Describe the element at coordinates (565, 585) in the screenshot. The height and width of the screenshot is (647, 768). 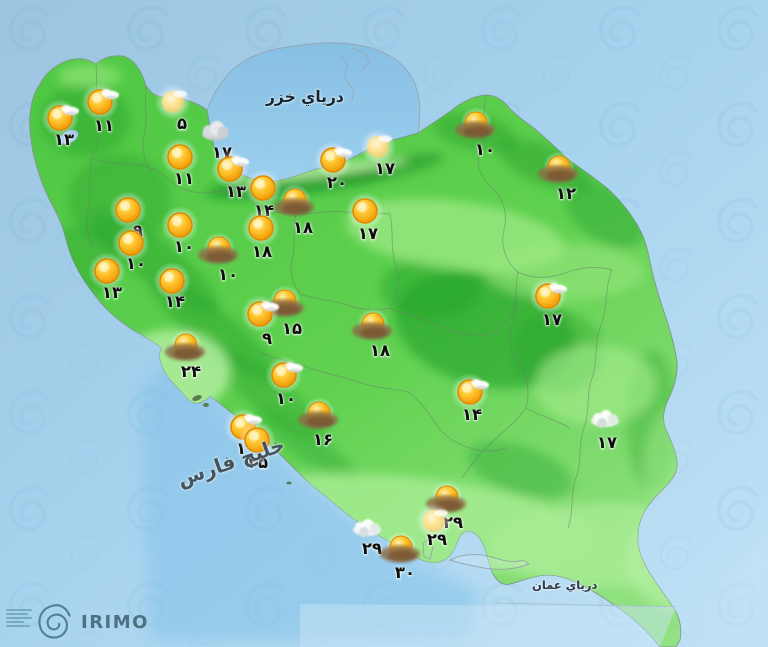
I see `oman-sea-label: درياي عمان` at that location.